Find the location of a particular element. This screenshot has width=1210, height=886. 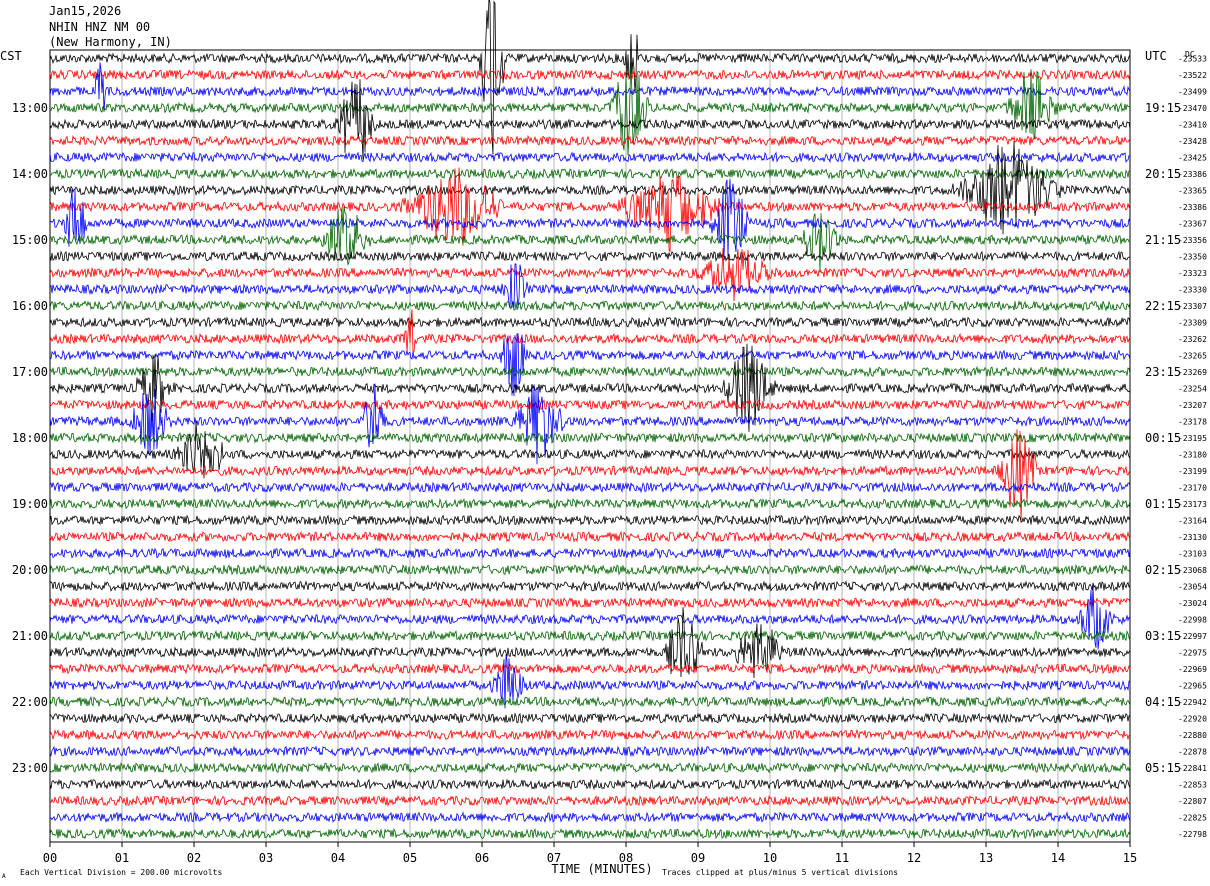

right-hour-label: 21:15 is located at coordinates (1163, 240).